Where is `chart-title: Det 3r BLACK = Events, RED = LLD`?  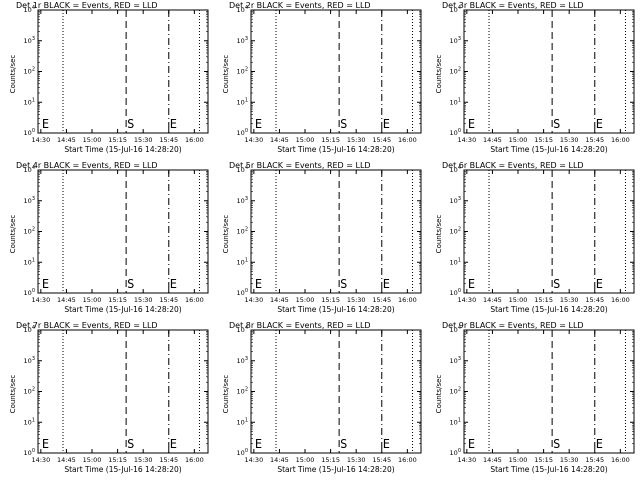 chart-title: Det 3r BLACK = Events, RED = LLD is located at coordinates (513, 5).